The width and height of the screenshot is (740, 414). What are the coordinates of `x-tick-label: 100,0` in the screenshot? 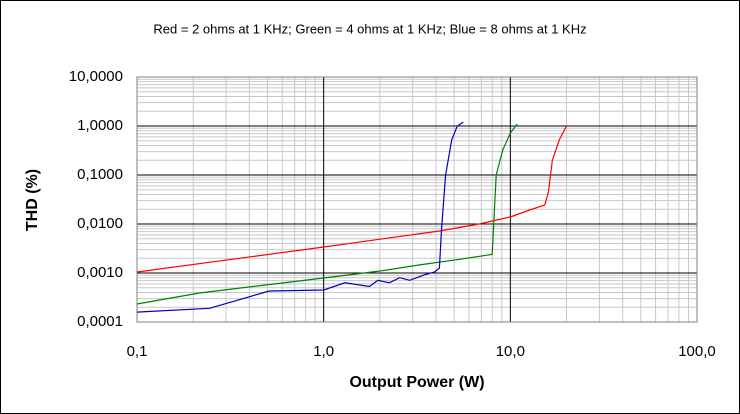 It's located at (697, 351).